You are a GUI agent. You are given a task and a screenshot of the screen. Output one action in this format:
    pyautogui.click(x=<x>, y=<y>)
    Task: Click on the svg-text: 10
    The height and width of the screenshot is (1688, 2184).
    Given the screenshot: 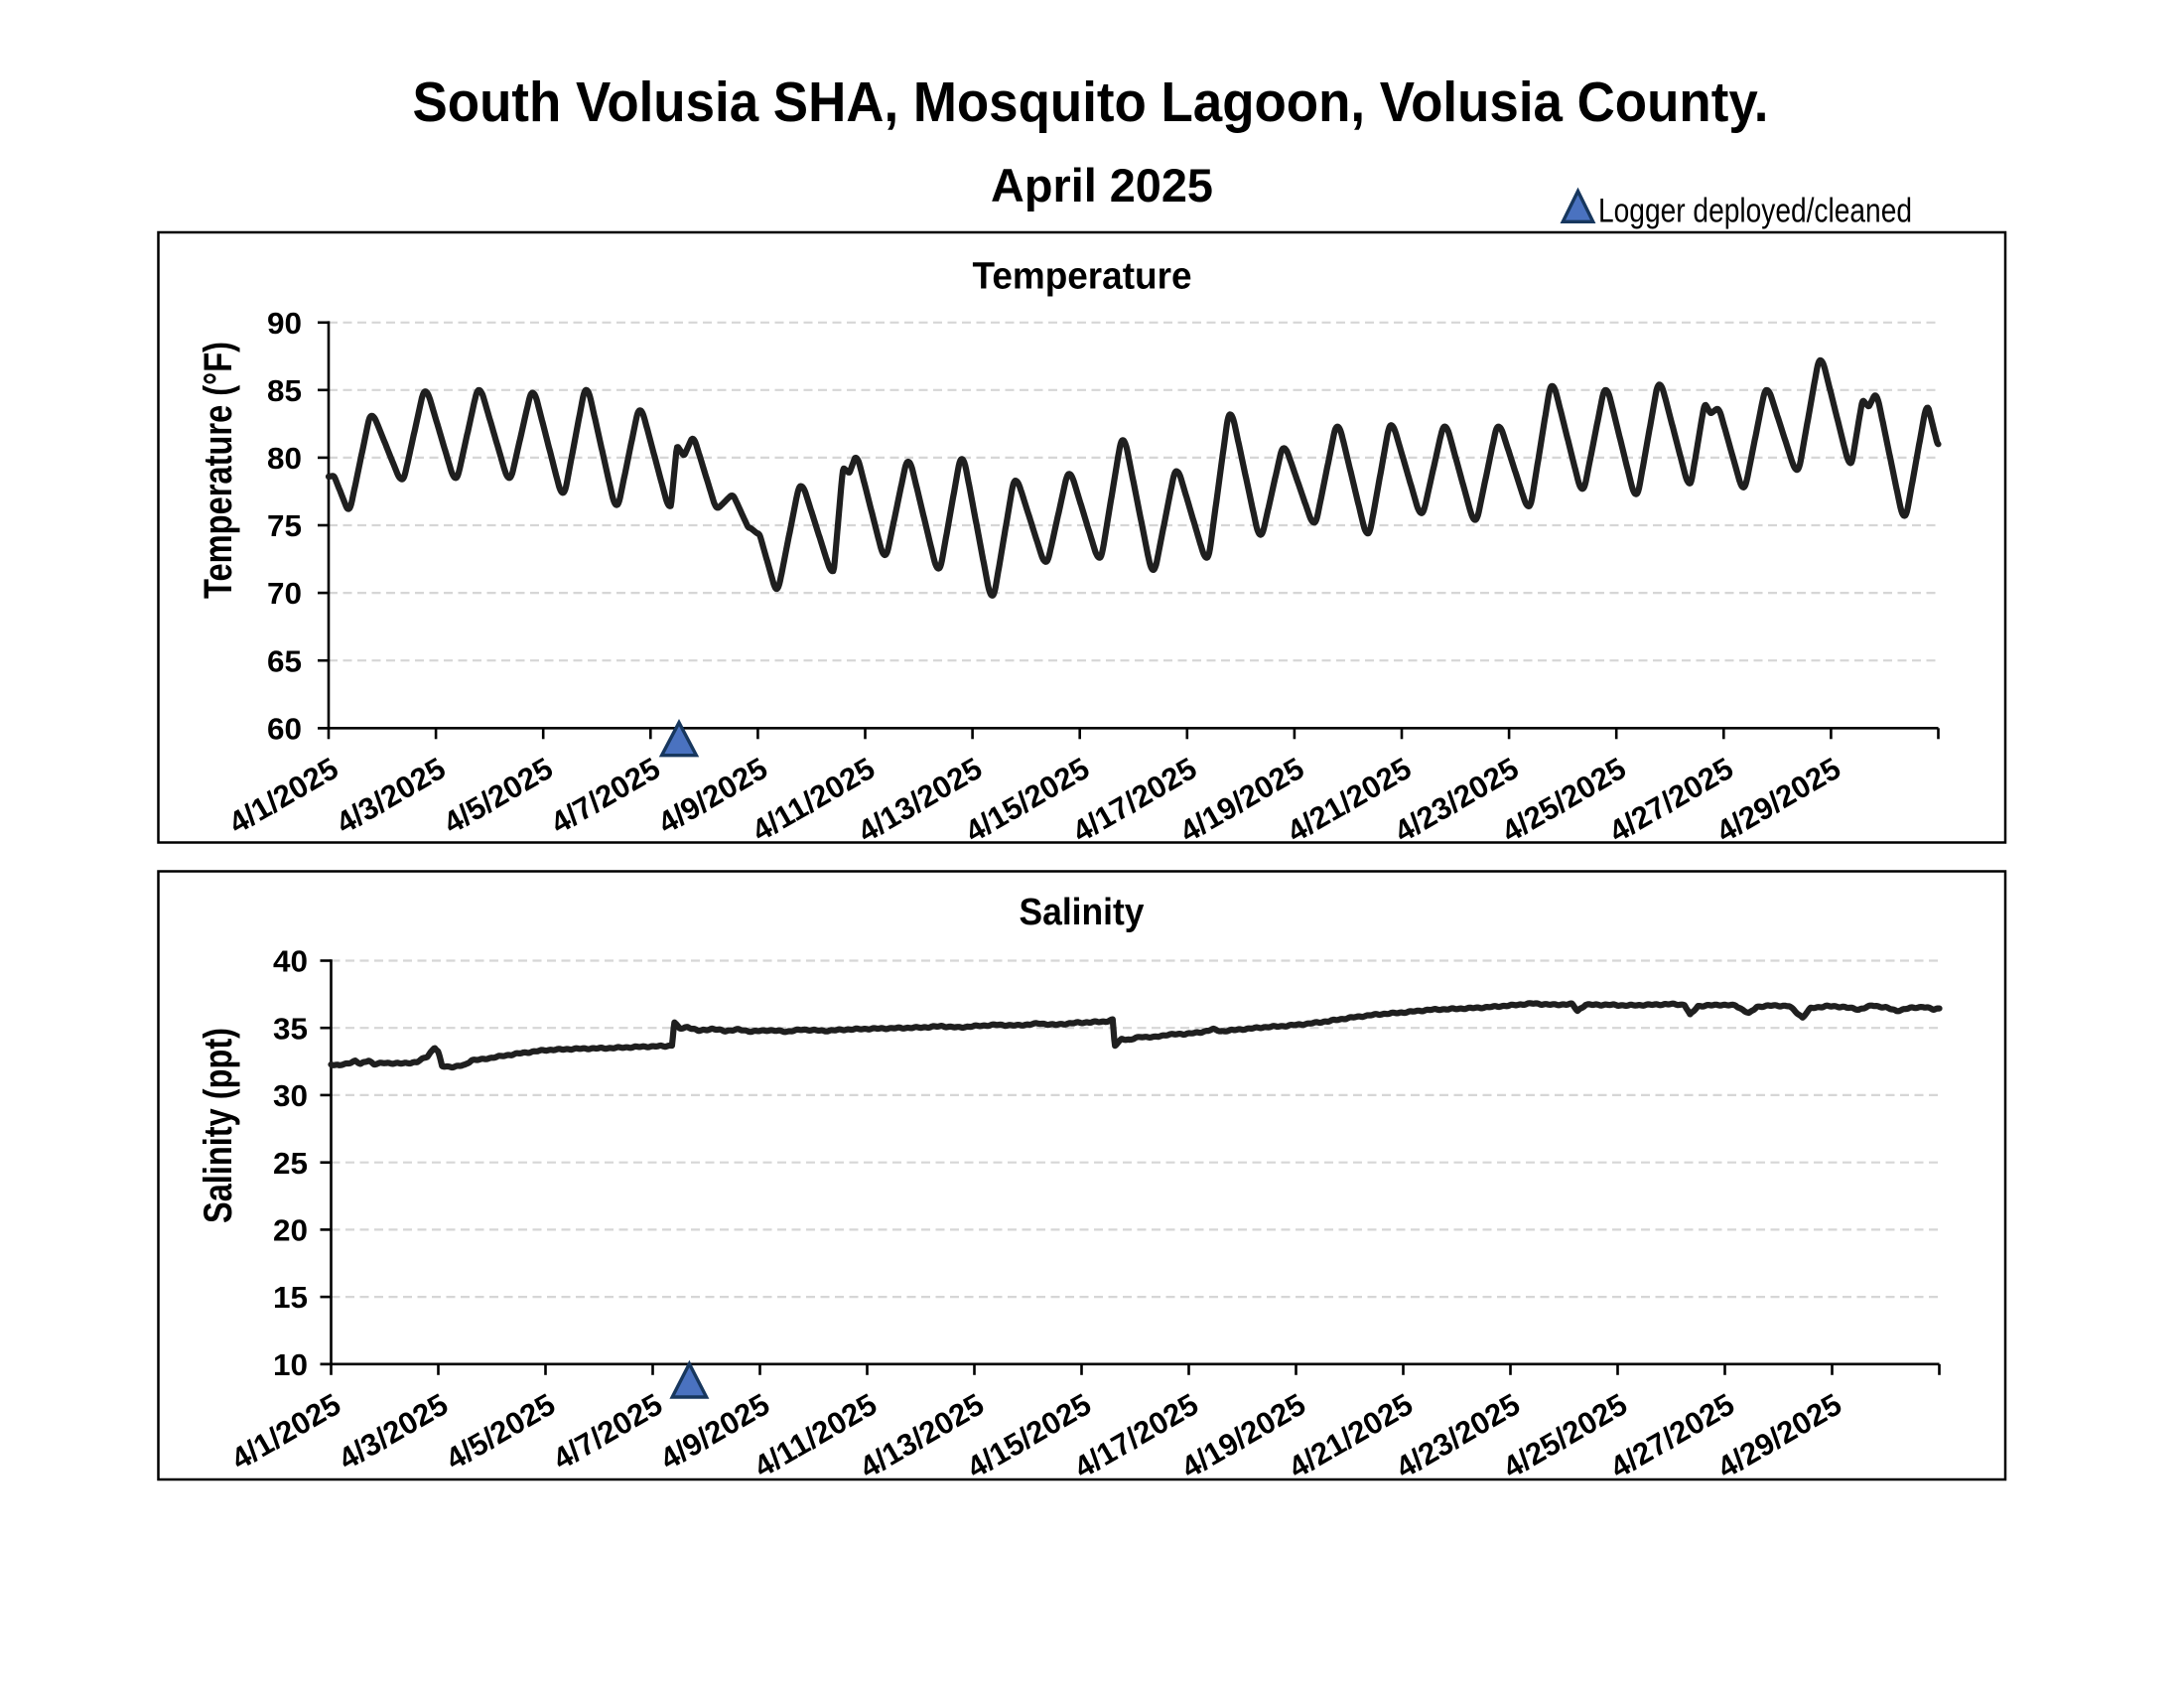 What is the action you would take?
    pyautogui.click(x=290, y=1364)
    